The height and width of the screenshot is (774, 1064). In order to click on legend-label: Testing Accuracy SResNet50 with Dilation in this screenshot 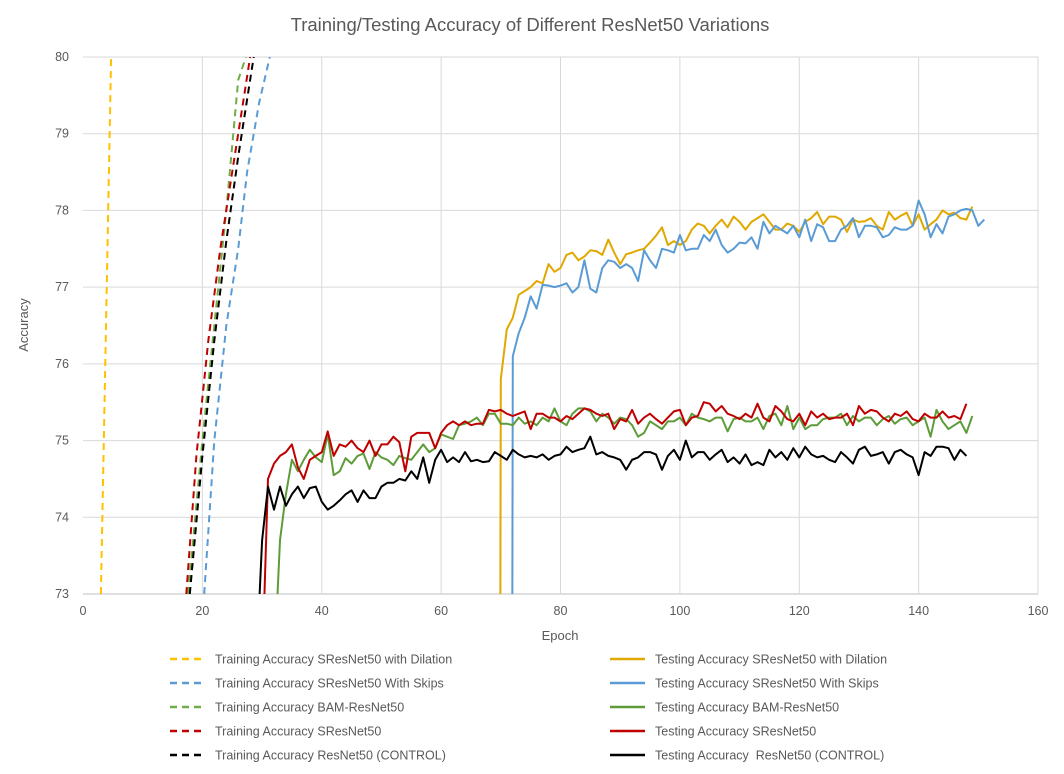, I will do `click(771, 660)`.